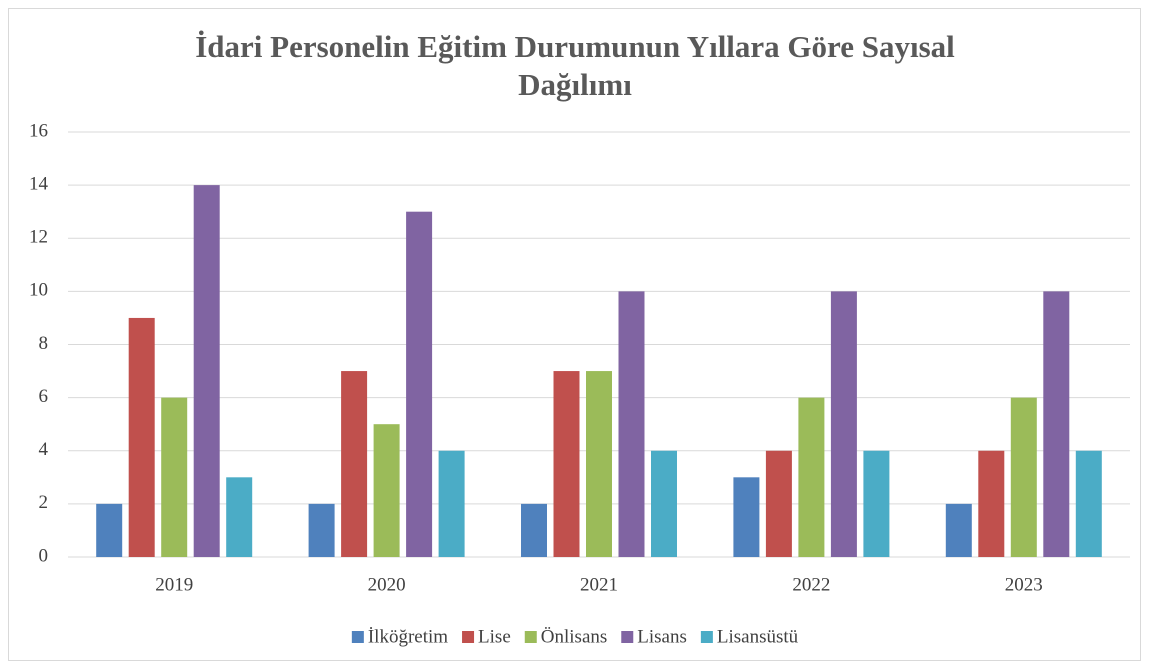  Describe the element at coordinates (408, 636) in the screenshot. I see `legend-label: İlköğretim` at that location.